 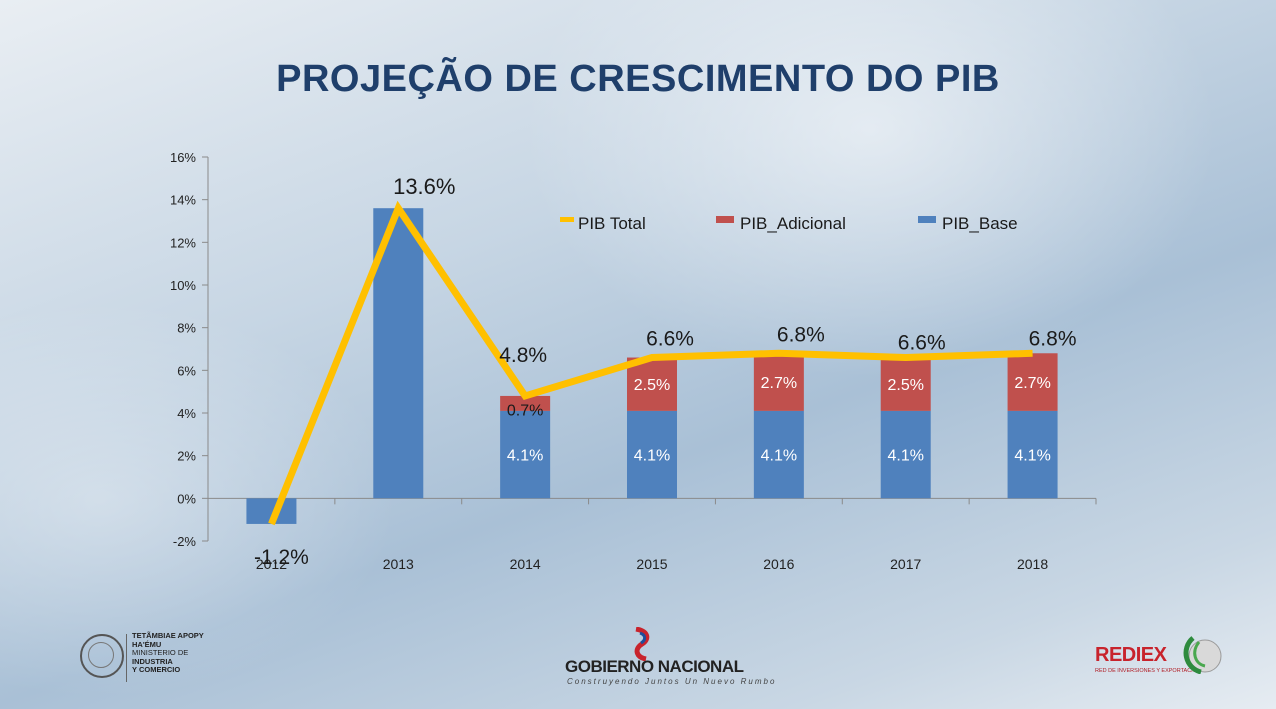 I want to click on rediex-name: REDIEX, so click(x=1131, y=655).